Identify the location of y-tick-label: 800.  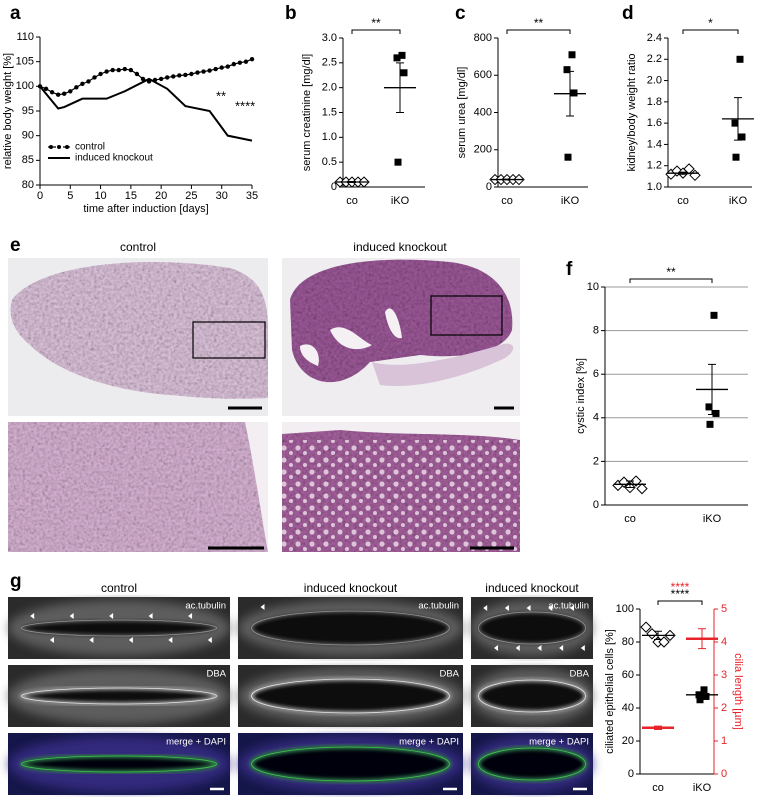
(483, 38).